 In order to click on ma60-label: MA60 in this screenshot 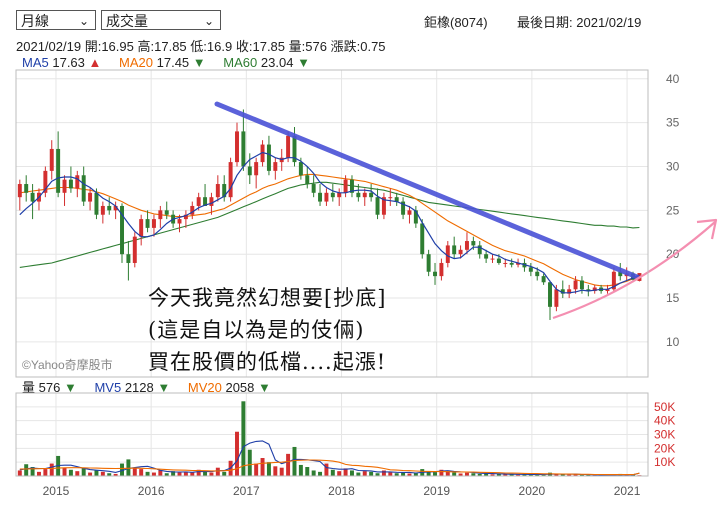, I will do `click(240, 62)`.